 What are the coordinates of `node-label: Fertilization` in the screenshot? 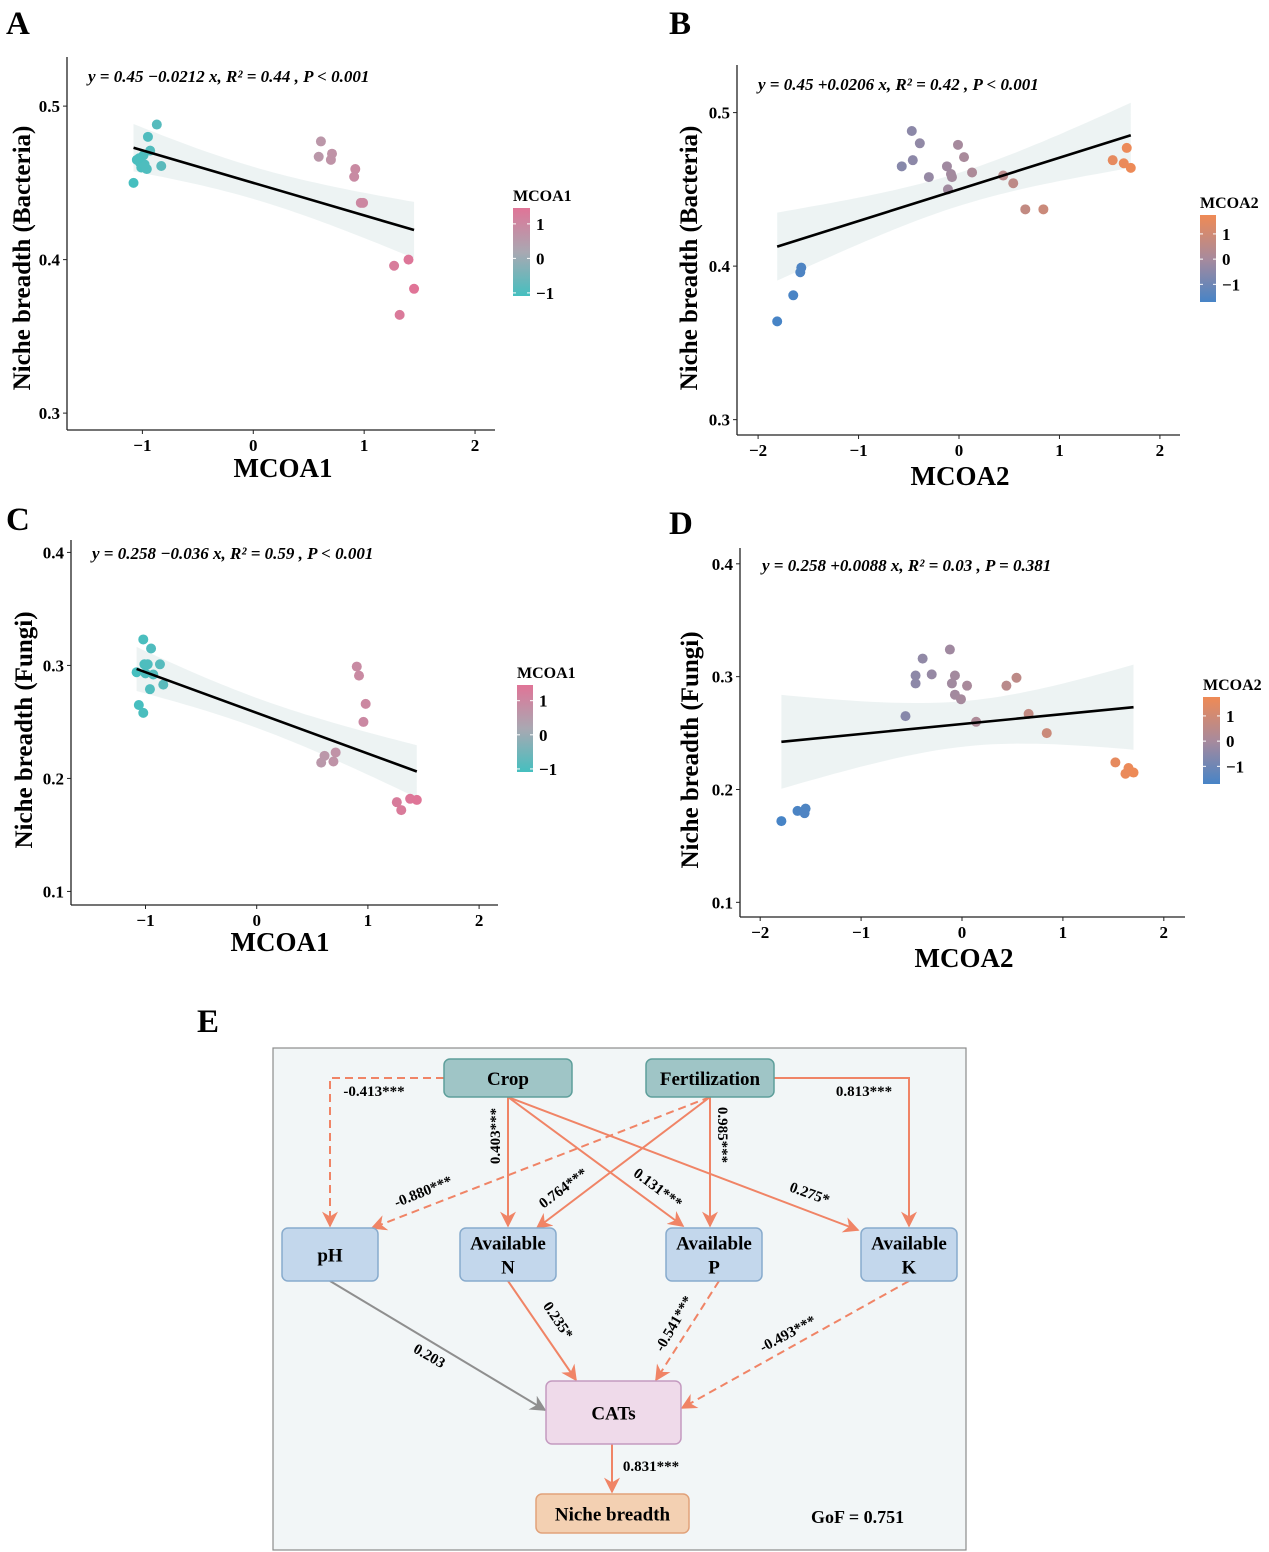 It's located at (710, 1079).